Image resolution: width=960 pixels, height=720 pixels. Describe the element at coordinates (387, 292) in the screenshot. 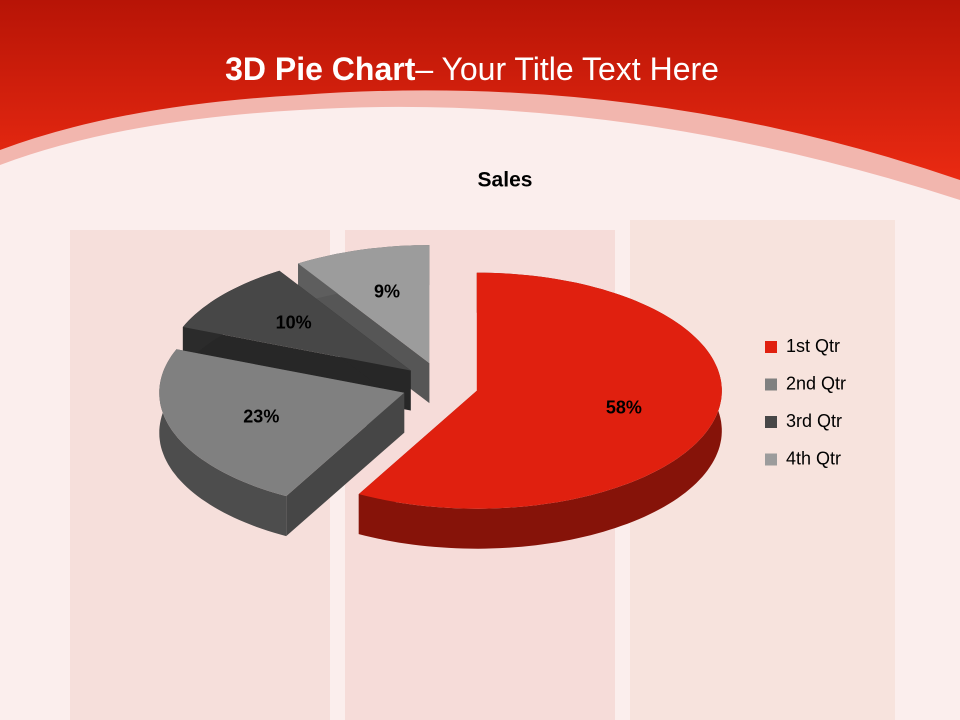

I see `data-label: 9%` at that location.